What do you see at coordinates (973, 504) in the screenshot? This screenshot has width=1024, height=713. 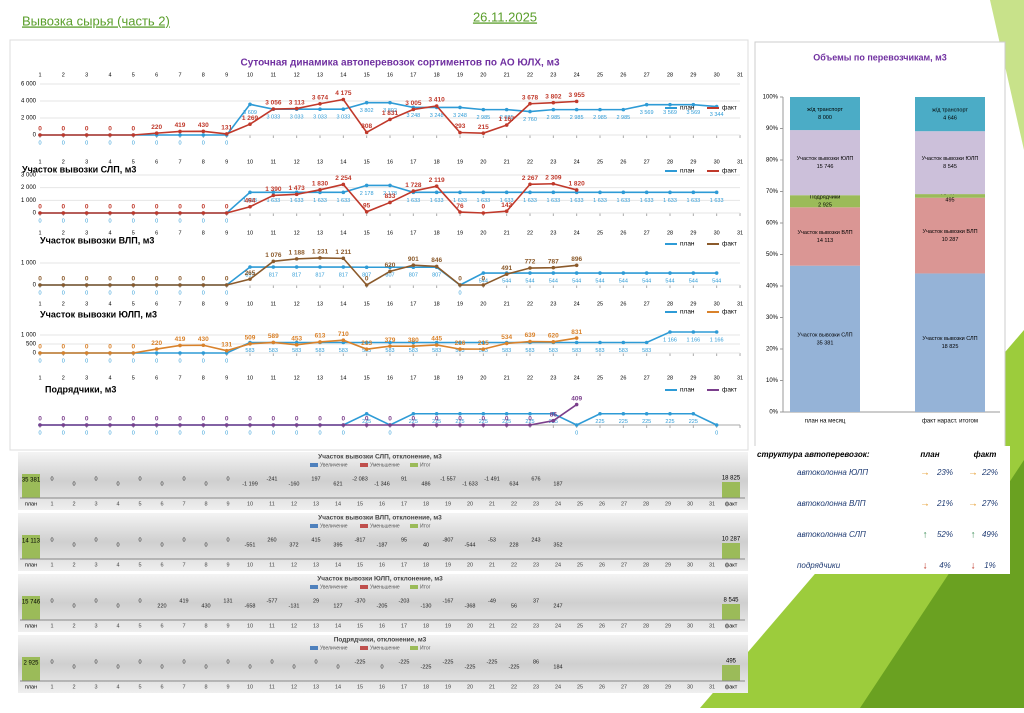 I see `arrow-icon: →` at bounding box center [973, 504].